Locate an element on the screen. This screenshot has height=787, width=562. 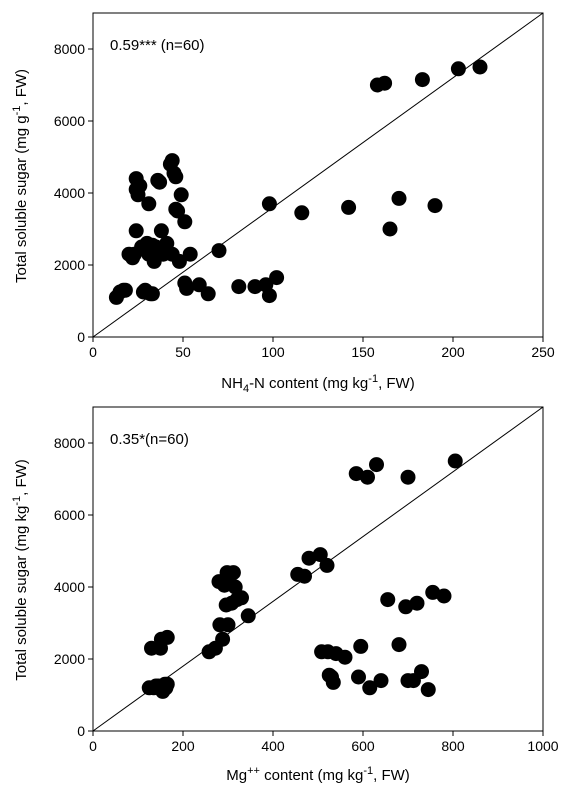
x-axis-title: Mg++ content (mg kg-1, FW) is located at coordinates (318, 774).